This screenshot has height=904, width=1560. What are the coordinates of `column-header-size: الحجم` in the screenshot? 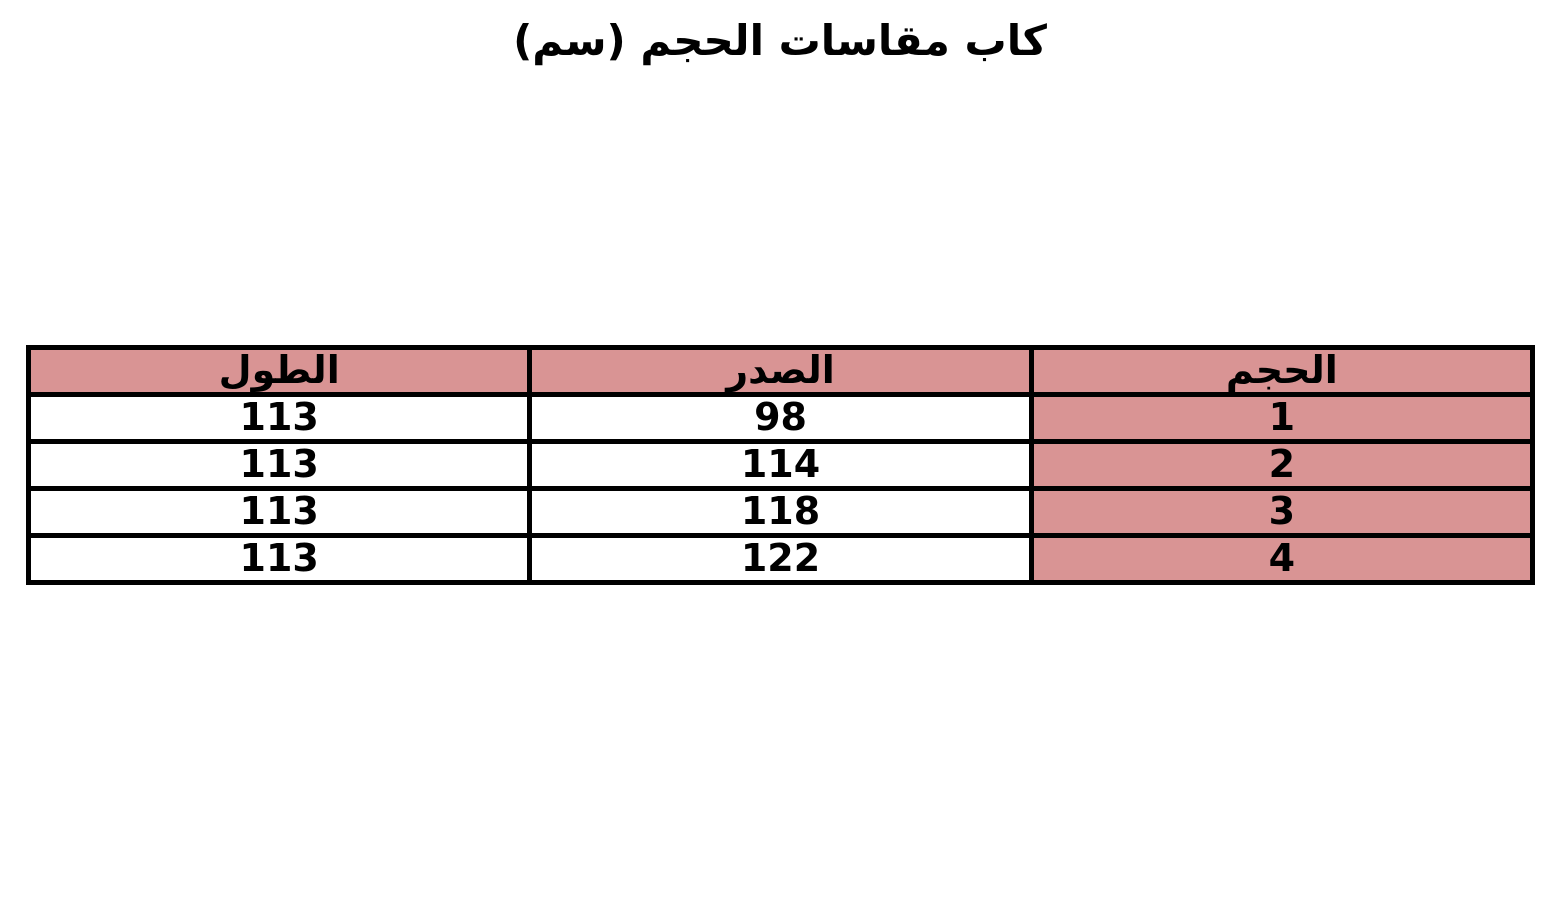 It's located at (1282, 371).